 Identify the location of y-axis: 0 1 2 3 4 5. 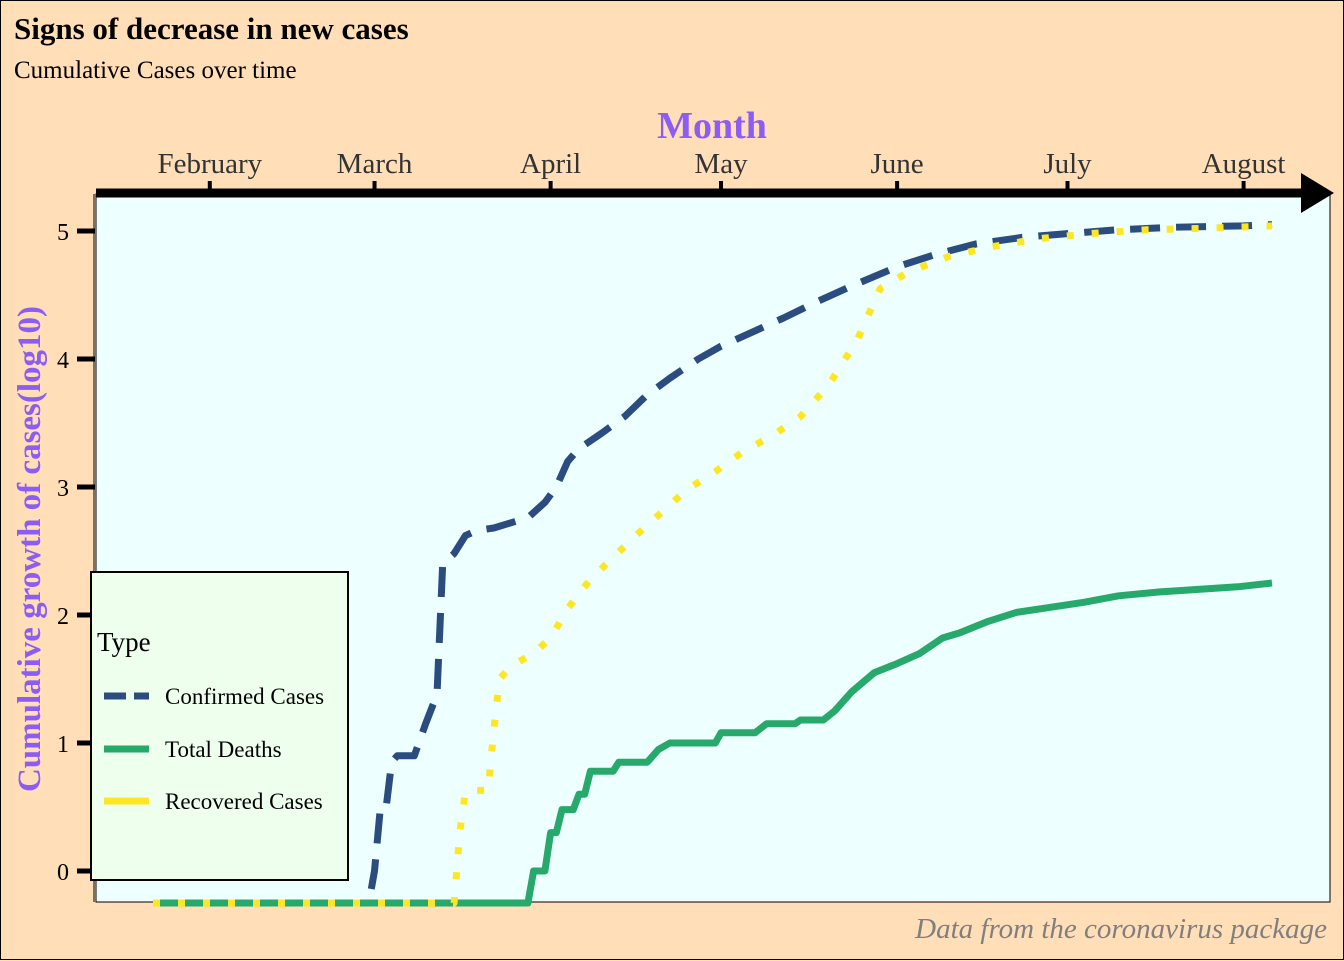
(76, 548).